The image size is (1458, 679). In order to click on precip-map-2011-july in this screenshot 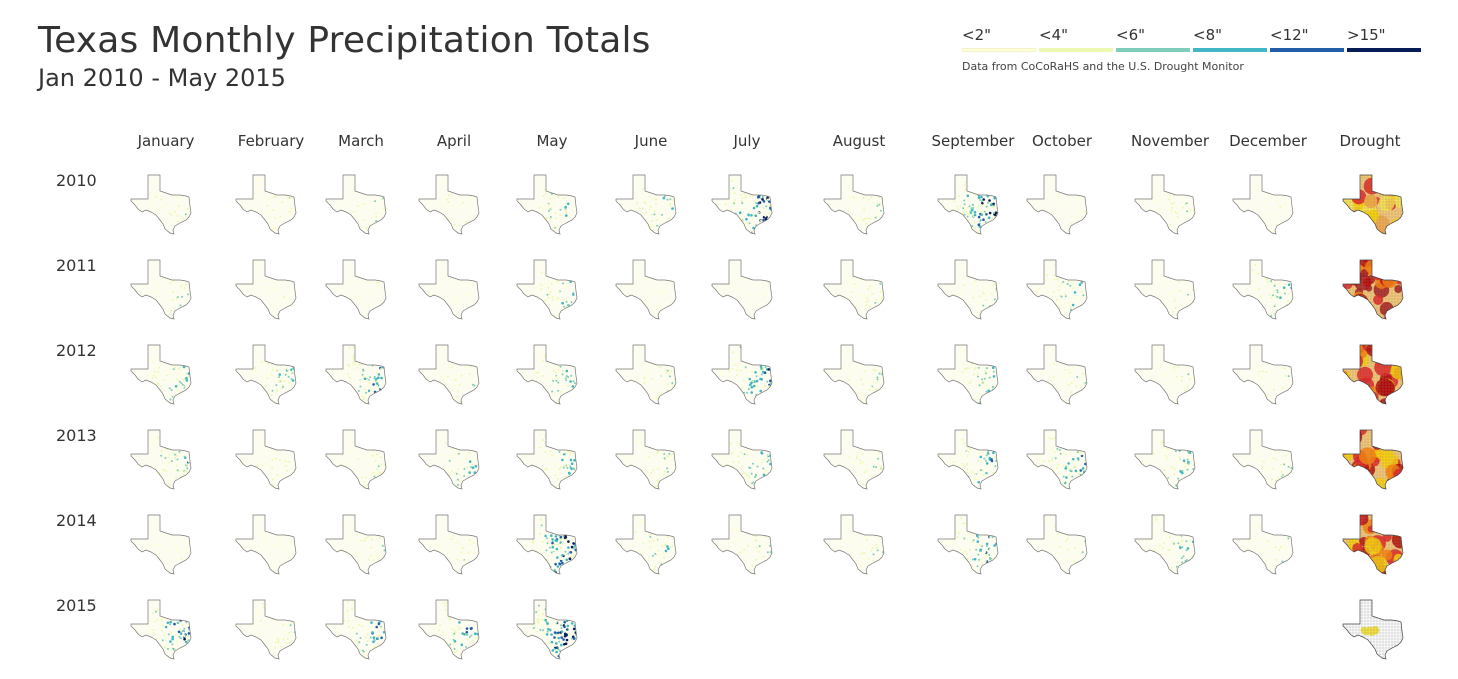, I will do `click(744, 289)`.